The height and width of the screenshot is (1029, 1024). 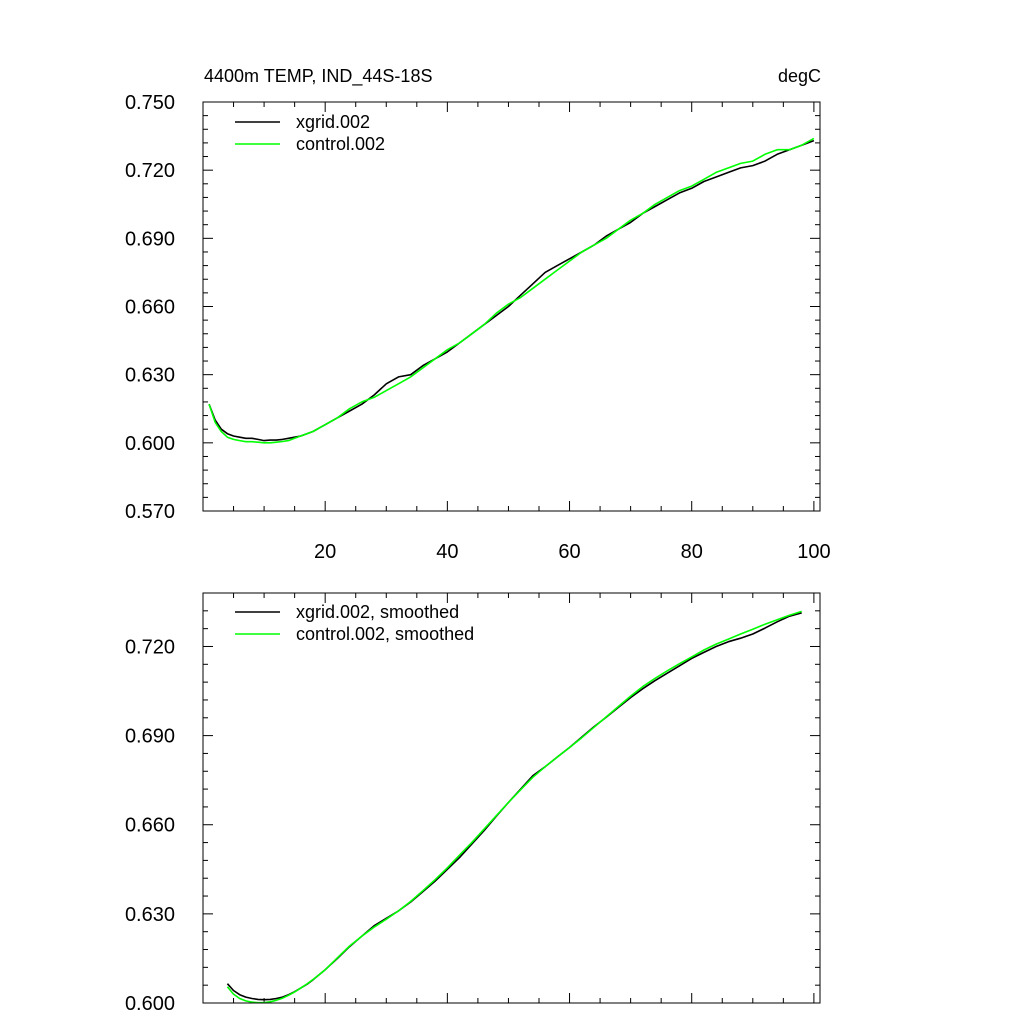 What do you see at coordinates (385, 634) in the screenshot?
I see `bottom-legend-label-control: control.002, smoothed` at bounding box center [385, 634].